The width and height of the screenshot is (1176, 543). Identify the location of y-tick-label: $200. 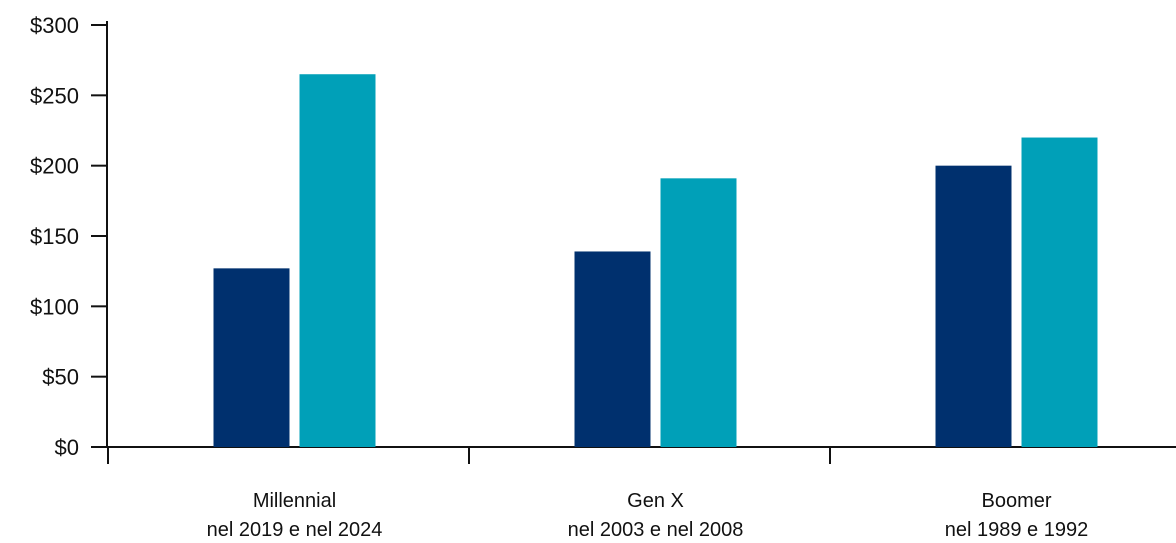
(54, 166).